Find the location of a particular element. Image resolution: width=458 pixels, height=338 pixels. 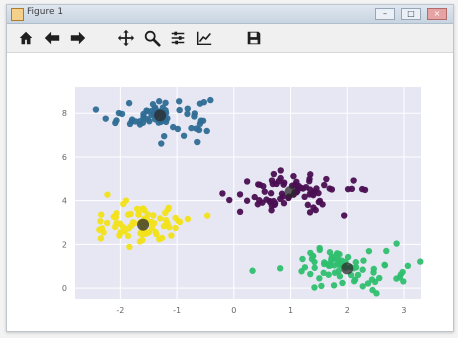

figure-toolbar is located at coordinates (230, 38).